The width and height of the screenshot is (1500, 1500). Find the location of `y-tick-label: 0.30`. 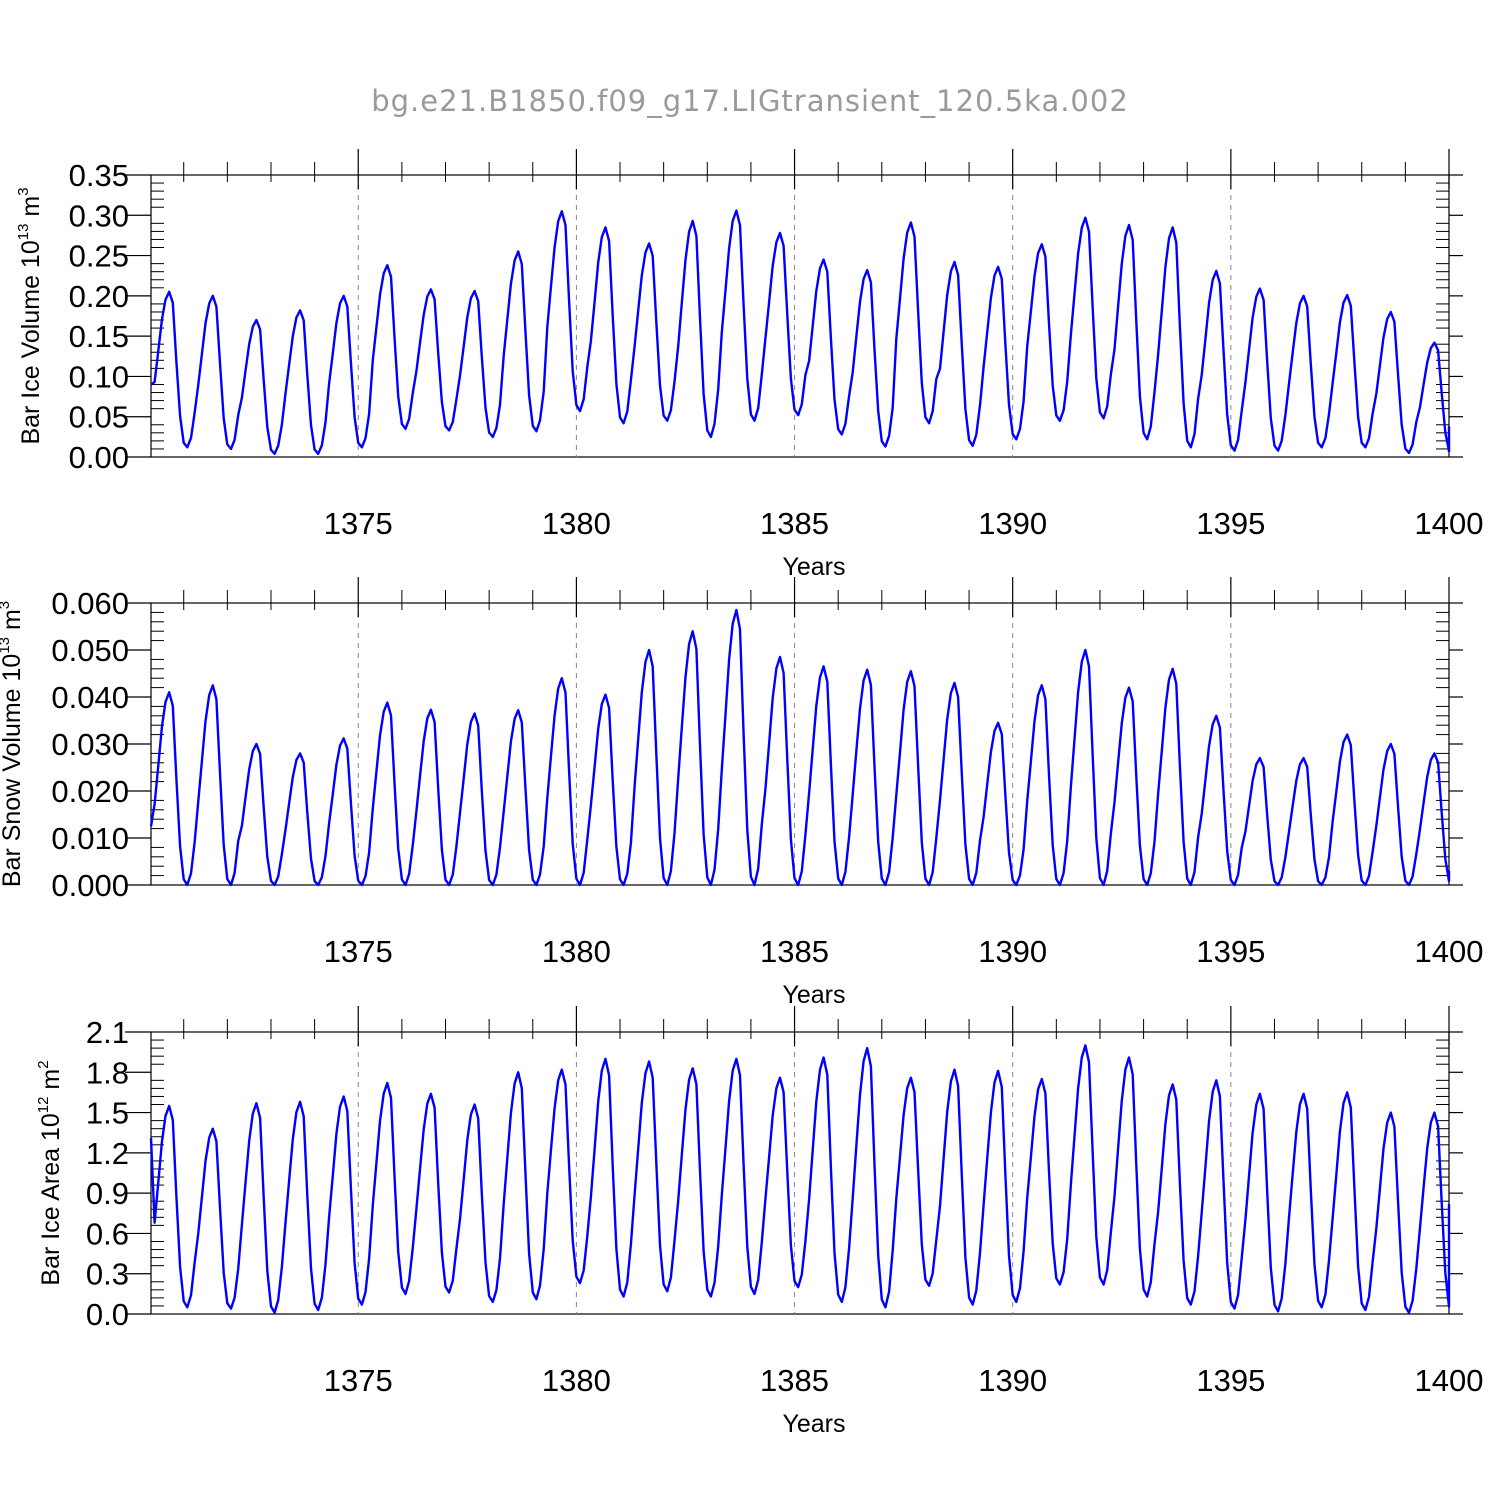

y-tick-label: 0.30 is located at coordinates (99, 215).